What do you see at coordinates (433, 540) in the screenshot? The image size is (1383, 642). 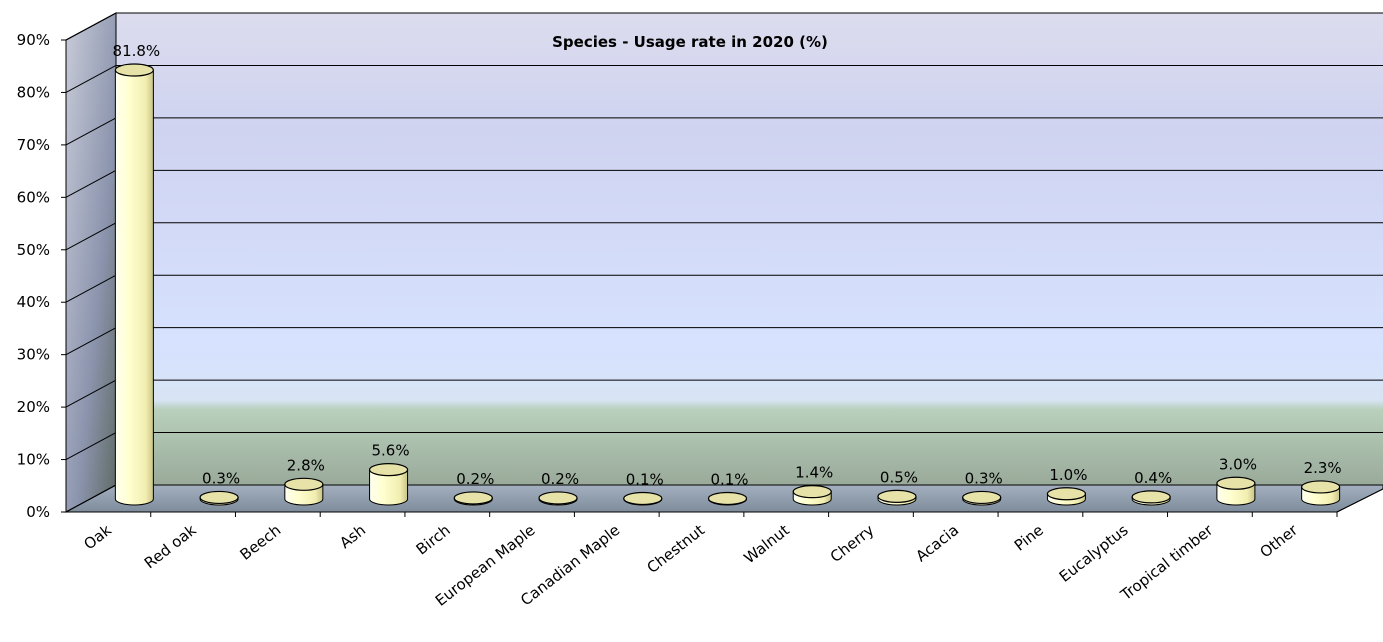 I see `x-tick-label: Birch` at bounding box center [433, 540].